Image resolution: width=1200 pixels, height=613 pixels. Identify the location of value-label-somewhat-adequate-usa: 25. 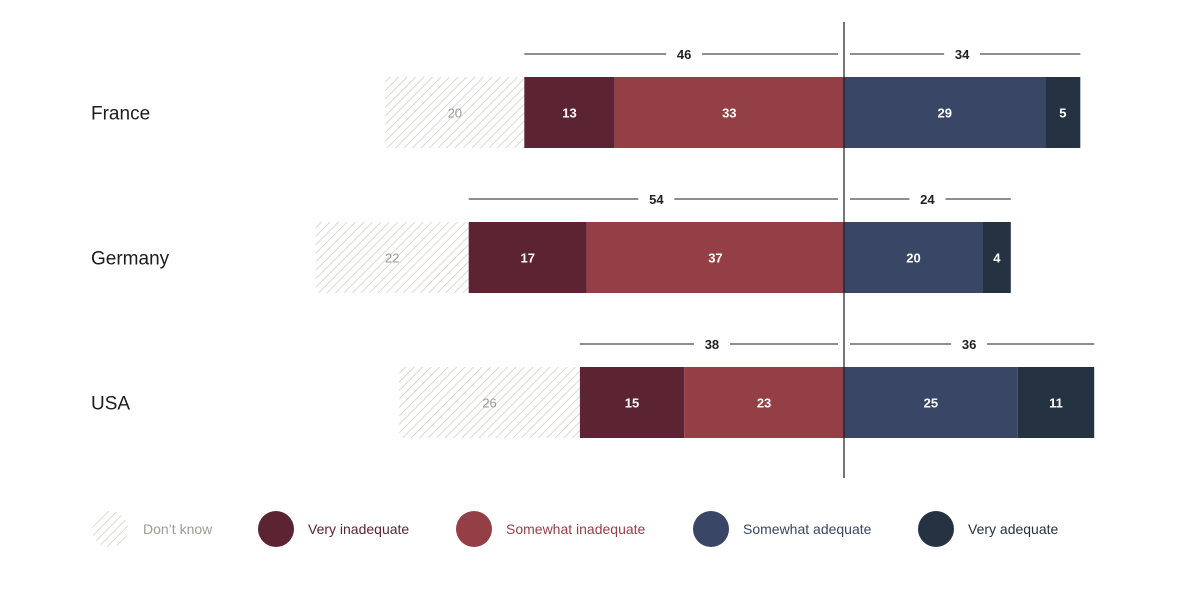
(931, 403).